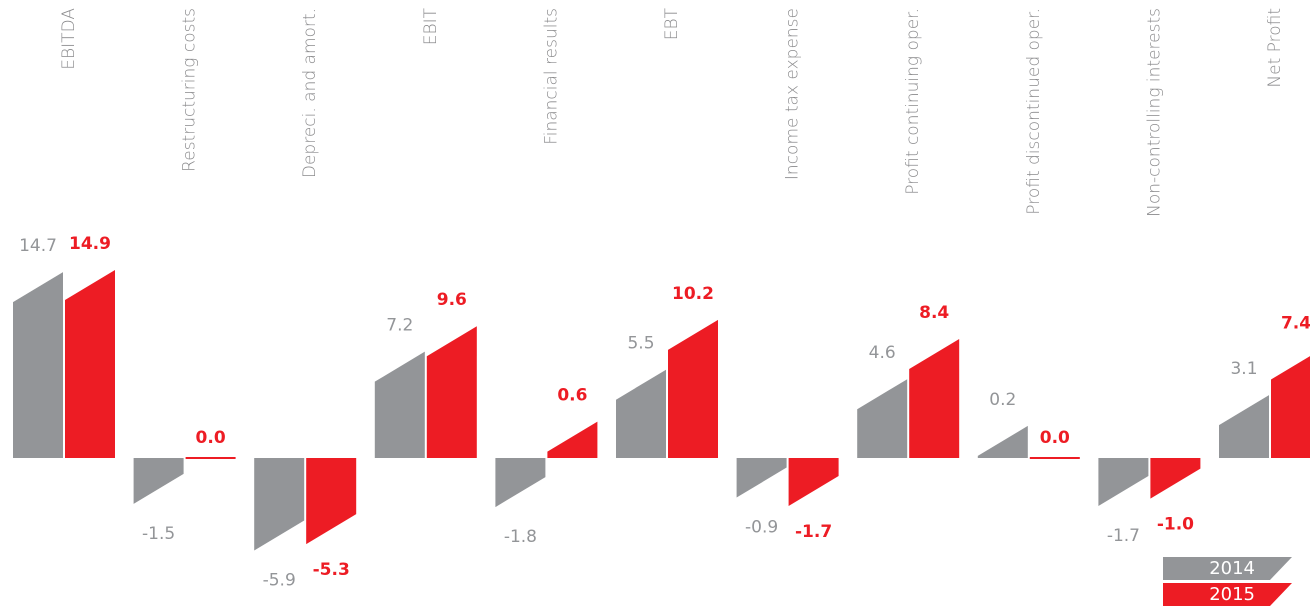 Image resolution: width=1310 pixels, height=616 pixels. What do you see at coordinates (882, 353) in the screenshot?
I see `value-label: 4.6` at bounding box center [882, 353].